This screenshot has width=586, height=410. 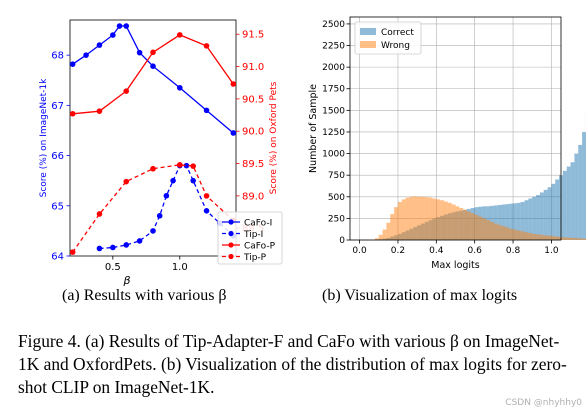 I want to click on plot-b-ytick-label: 0, so click(x=342, y=241).